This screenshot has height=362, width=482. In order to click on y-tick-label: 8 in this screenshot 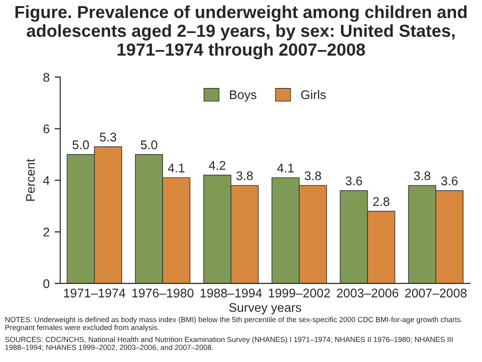, I will do `click(46, 77)`.